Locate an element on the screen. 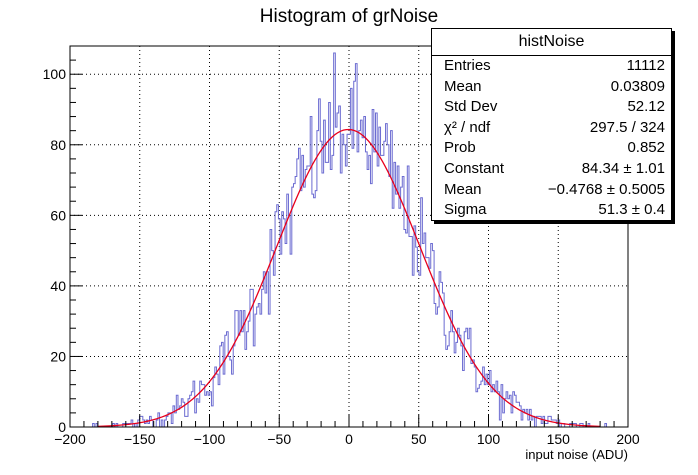  stats-label: Std Dev is located at coordinates (471, 107).